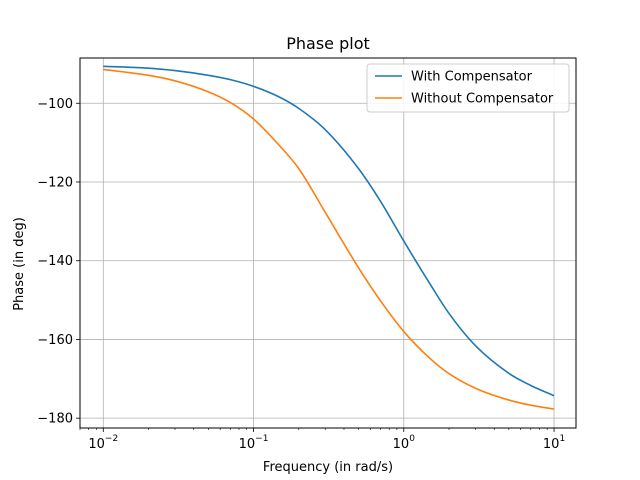 Image resolution: width=640 pixels, height=480 pixels. I want to click on x-axis-label: Frequency (in rad/s), so click(328, 467).